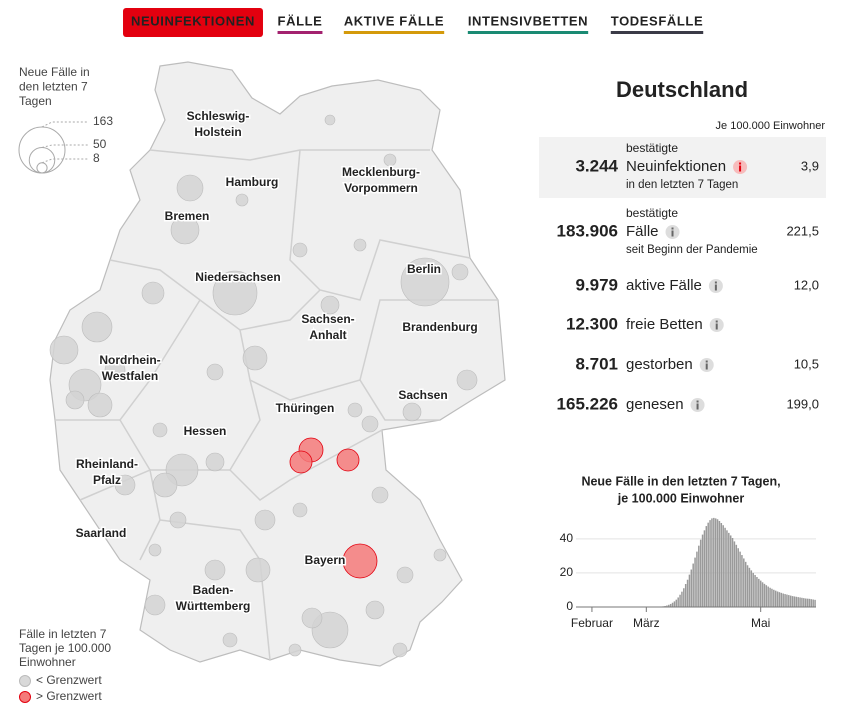  I want to click on row-post: in den letzten 7 Tagen, so click(682, 185).